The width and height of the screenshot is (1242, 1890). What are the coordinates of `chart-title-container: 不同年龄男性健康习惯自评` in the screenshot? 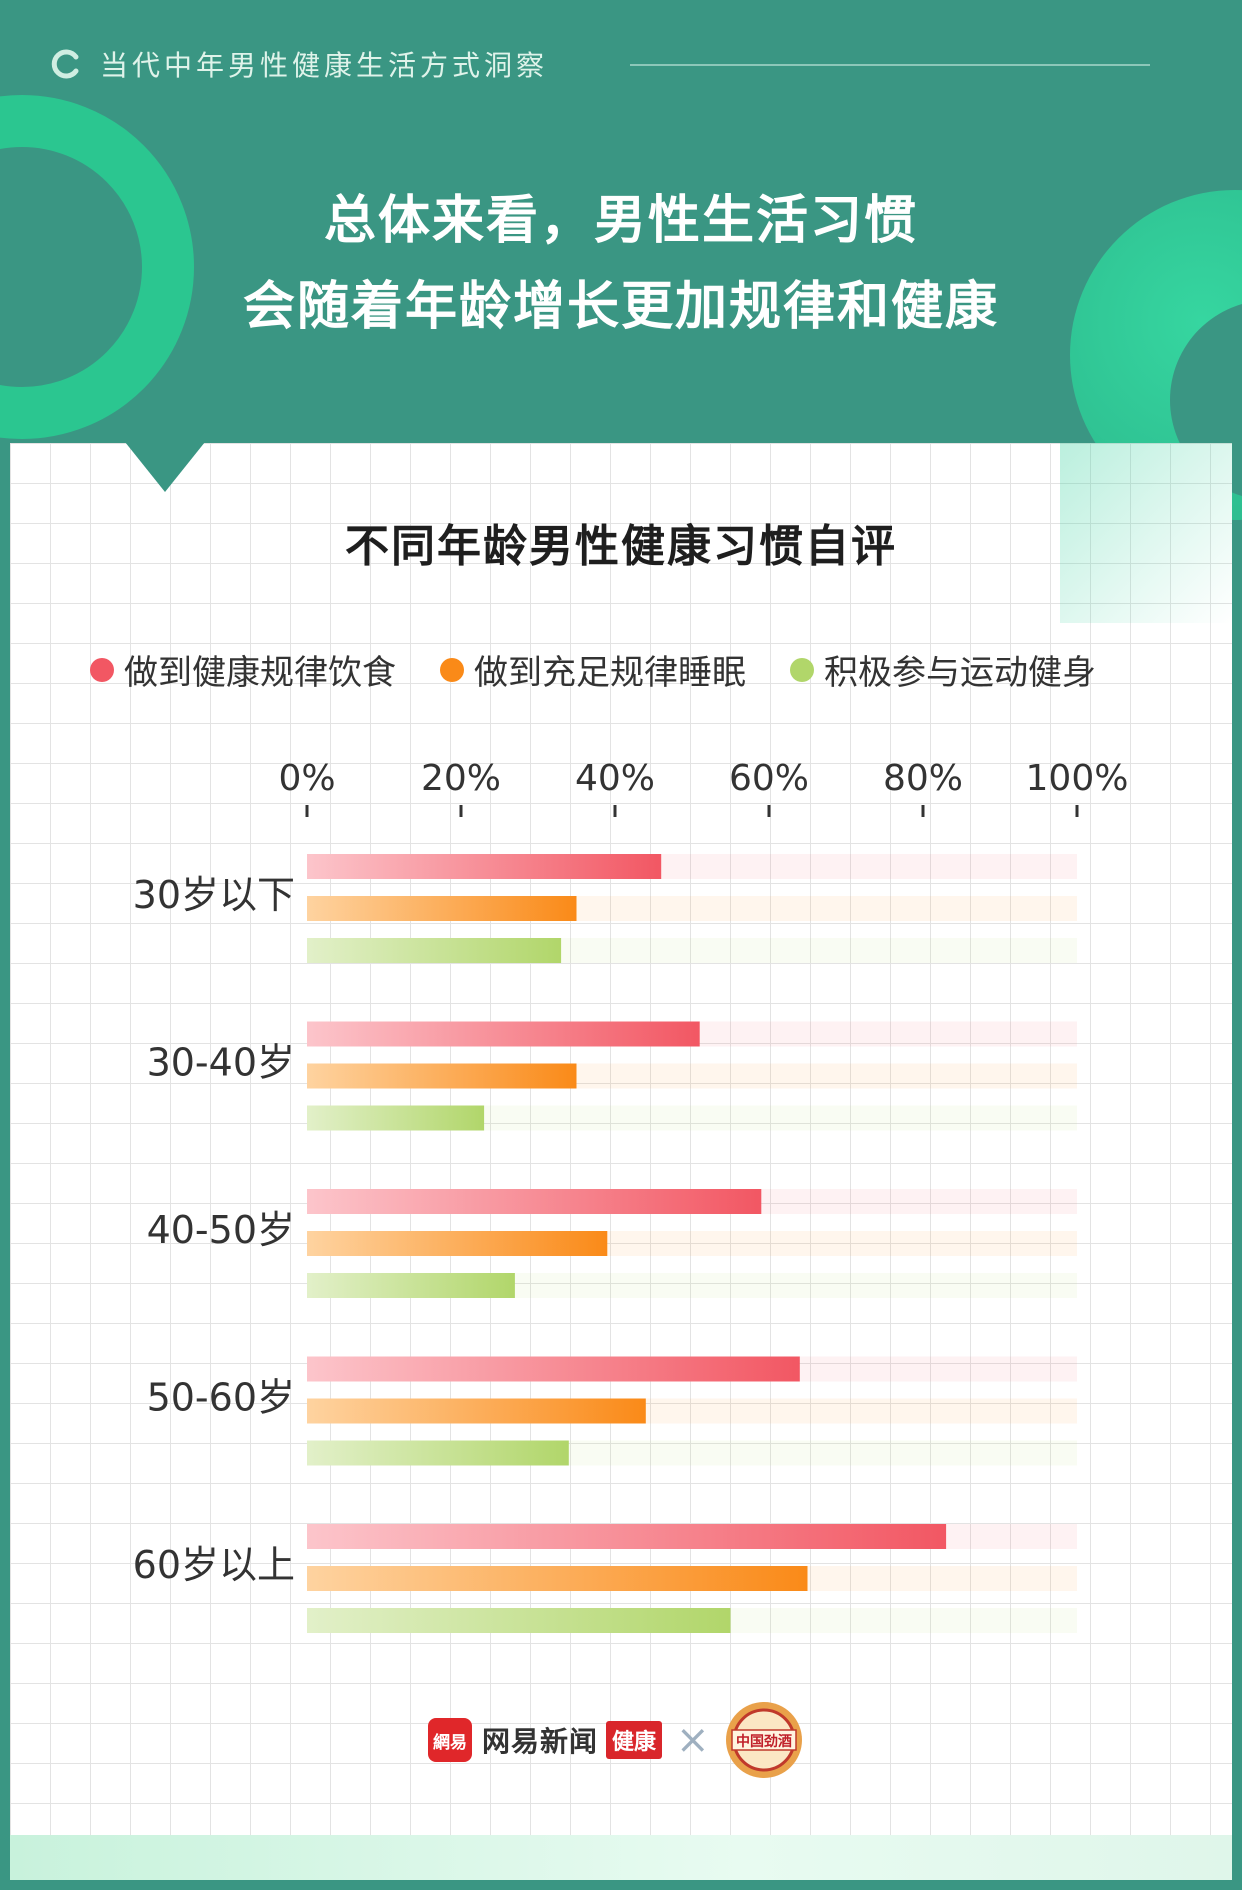 It's located at (621, 542).